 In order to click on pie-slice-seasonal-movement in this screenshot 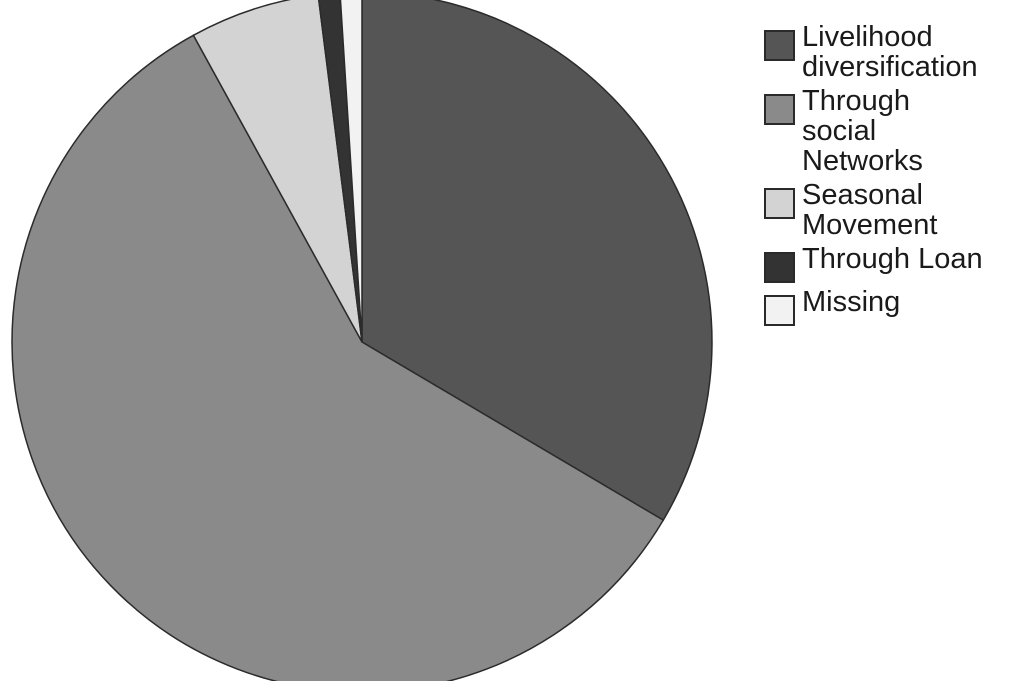, I will do `click(277, 171)`.